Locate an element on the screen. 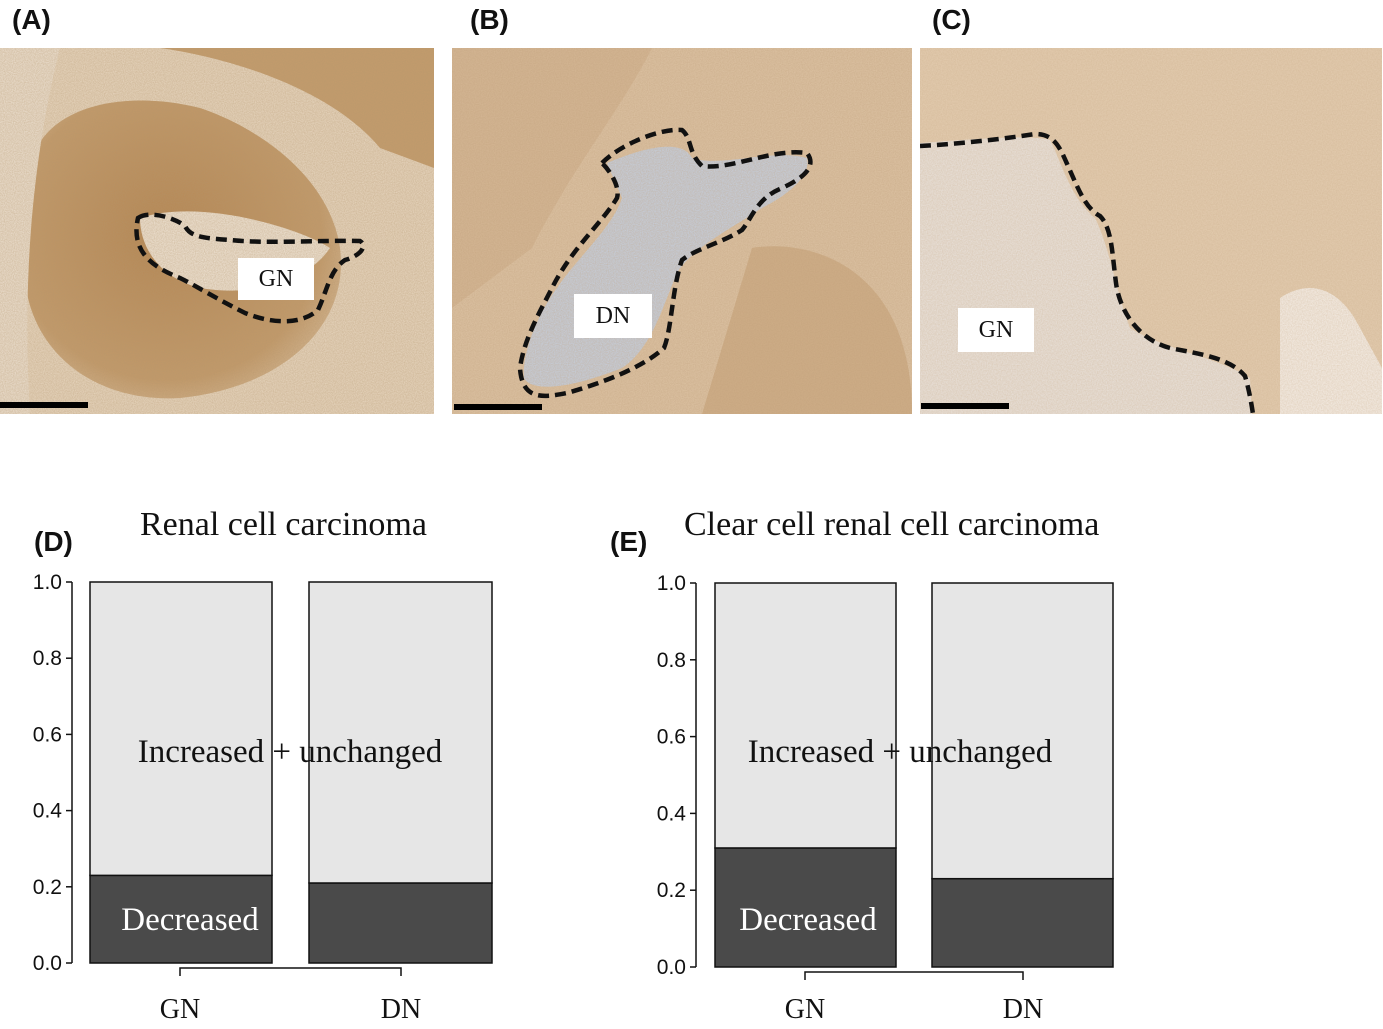  panel-label-b: (B) is located at coordinates (489, 19).